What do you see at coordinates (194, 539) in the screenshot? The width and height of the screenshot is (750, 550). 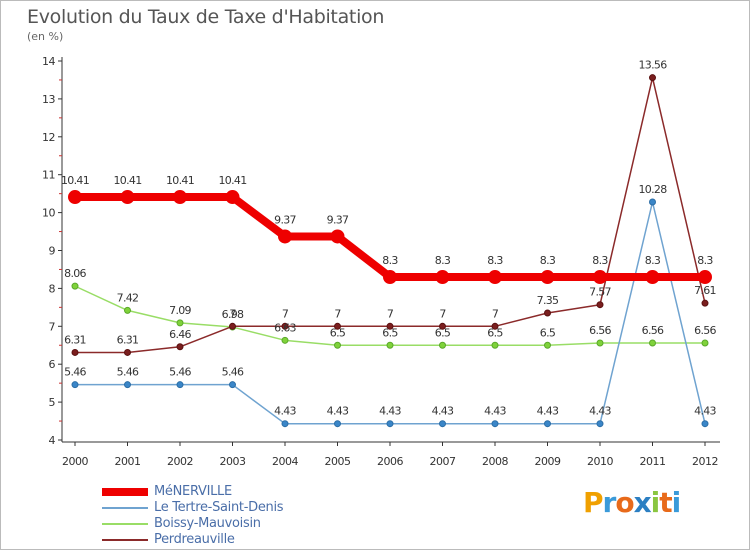 I see `legend-label: Perdreauville` at bounding box center [194, 539].